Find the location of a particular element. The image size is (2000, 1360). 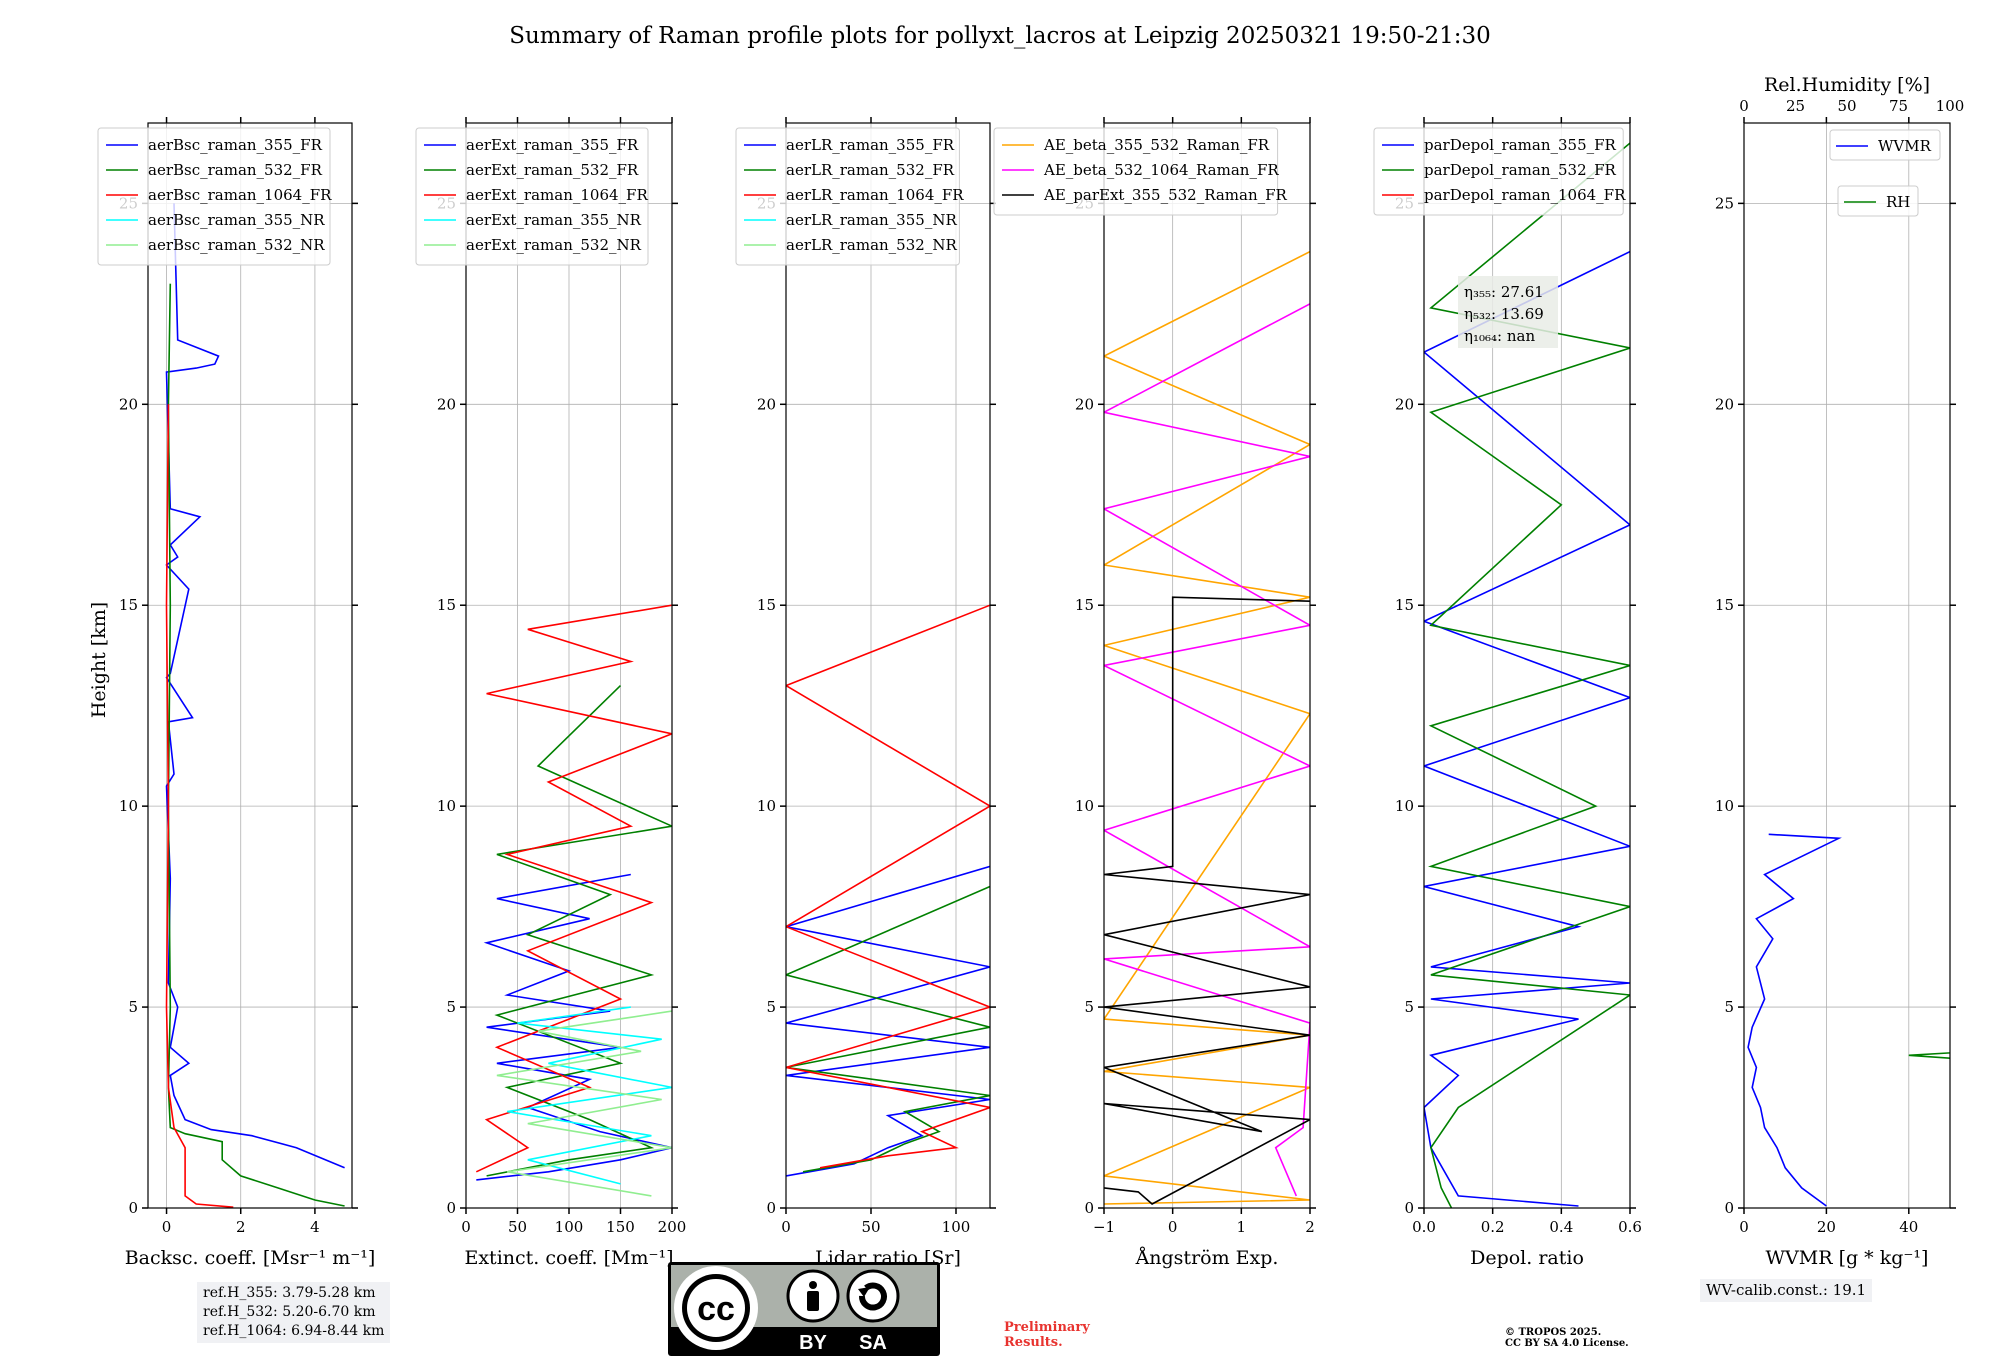

legend-entry: aerBsc_raman_532_FR is located at coordinates (235, 170).